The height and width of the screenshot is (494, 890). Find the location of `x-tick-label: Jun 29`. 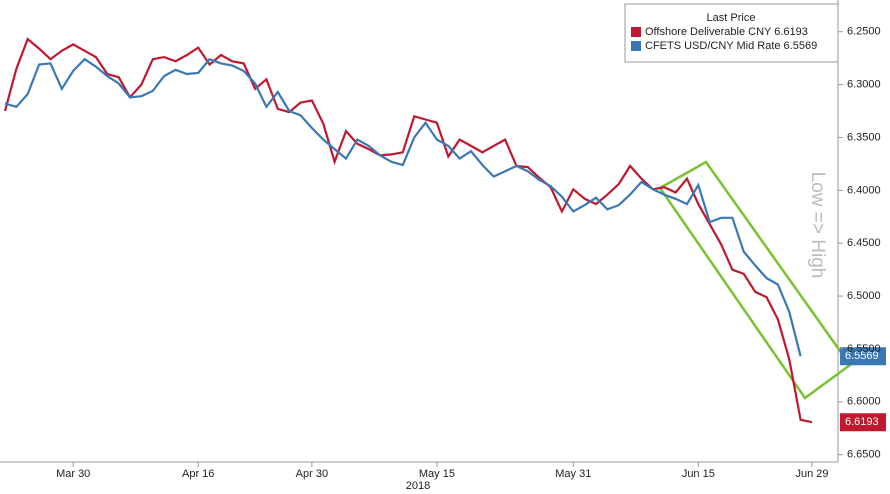

x-tick-label: Jun 29 is located at coordinates (811, 474).